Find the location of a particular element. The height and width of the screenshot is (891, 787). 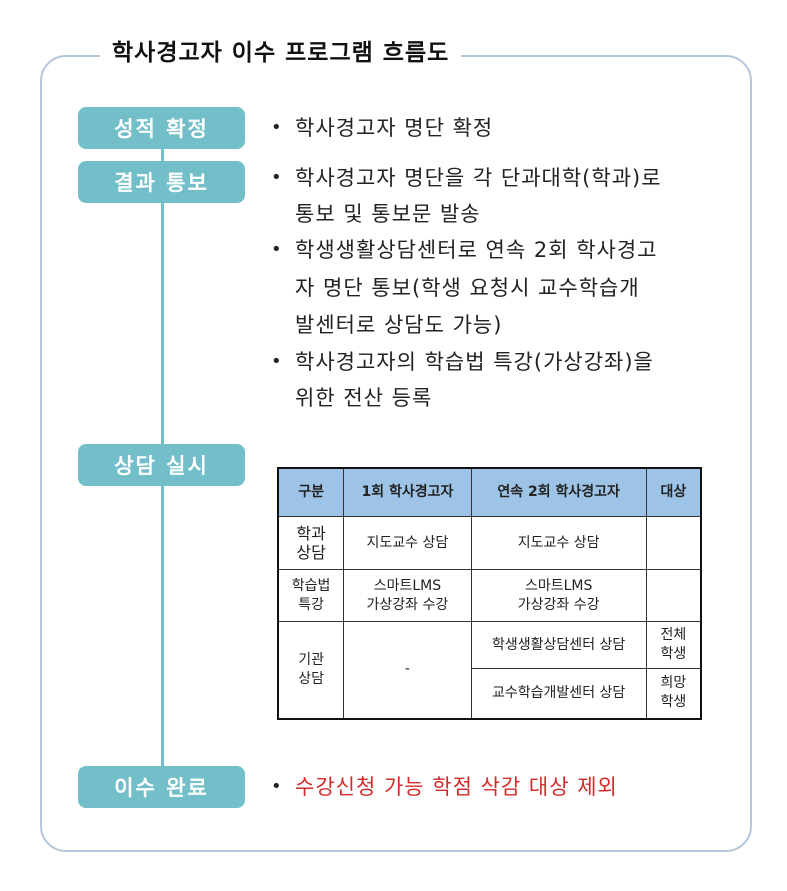

step4-text: 수강신청 가능 학점 삭감 대상 제외 is located at coordinates (456, 787).